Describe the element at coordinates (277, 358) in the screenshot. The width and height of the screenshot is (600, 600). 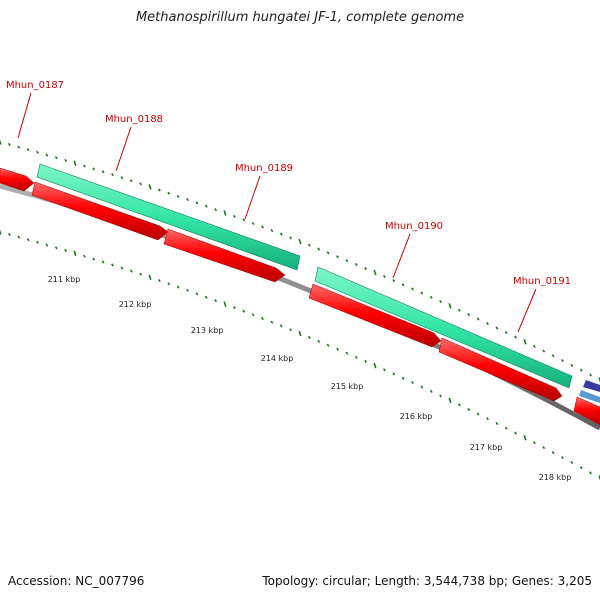
I see `scale-label-214: 214 kbp` at that location.